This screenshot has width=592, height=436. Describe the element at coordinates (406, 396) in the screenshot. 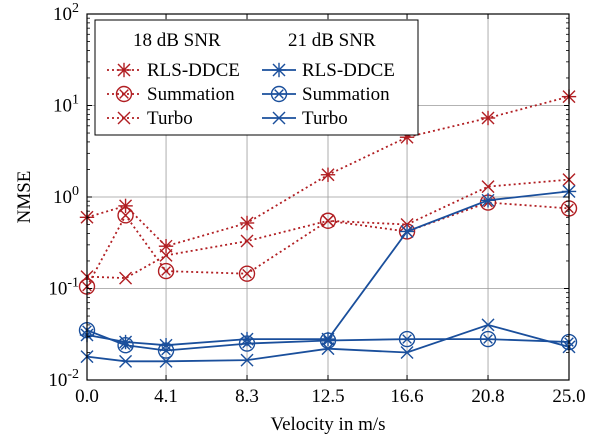

I see `x-tick-label: 16.6` at that location.